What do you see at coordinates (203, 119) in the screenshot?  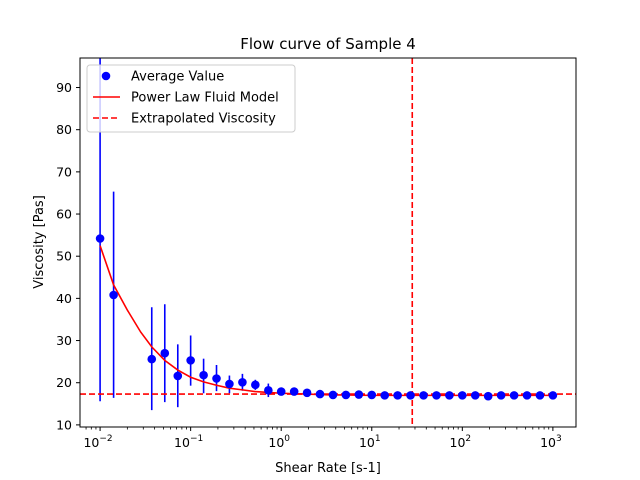 I see `legend-label-extrapolated: Extrapolated Viscosity` at bounding box center [203, 119].